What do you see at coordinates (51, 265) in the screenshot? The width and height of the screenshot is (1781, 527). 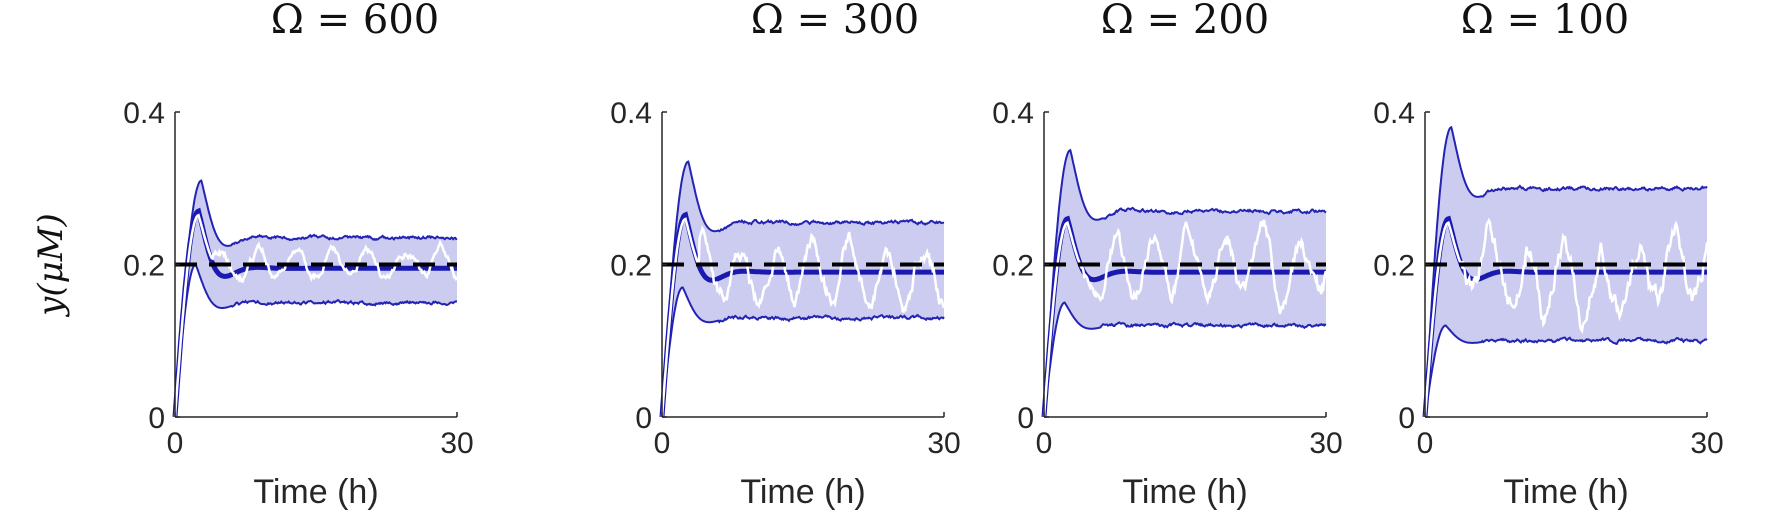 I see `y-axis-label: y(μM)` at bounding box center [51, 265].